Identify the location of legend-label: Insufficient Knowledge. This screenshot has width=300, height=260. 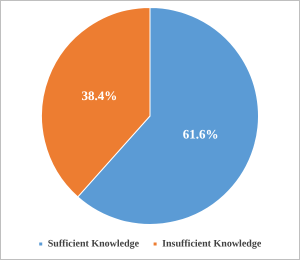
(212, 244).